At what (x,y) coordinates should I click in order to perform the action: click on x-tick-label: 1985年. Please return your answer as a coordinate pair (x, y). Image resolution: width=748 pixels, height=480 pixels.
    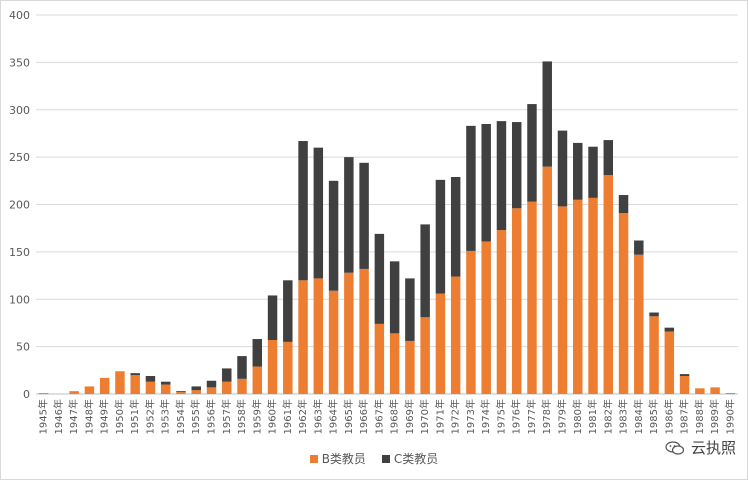
    Looking at the image, I should click on (653, 416).